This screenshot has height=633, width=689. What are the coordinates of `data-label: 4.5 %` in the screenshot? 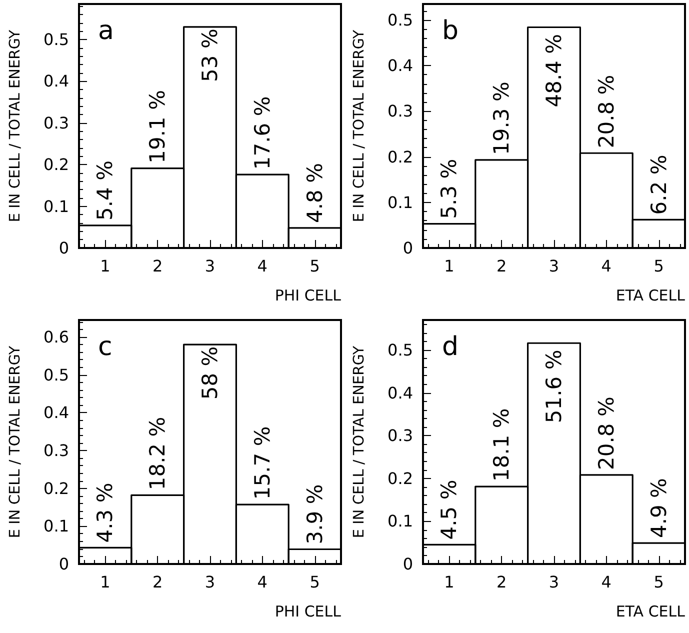 It's located at (449, 510).